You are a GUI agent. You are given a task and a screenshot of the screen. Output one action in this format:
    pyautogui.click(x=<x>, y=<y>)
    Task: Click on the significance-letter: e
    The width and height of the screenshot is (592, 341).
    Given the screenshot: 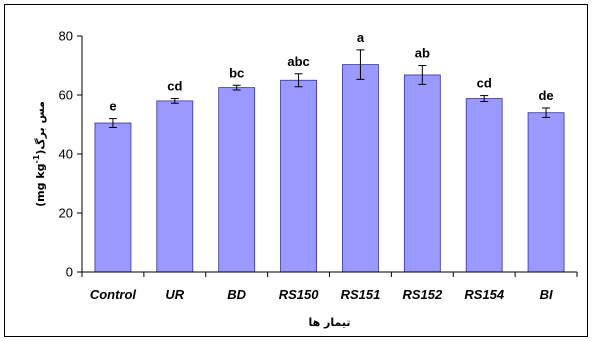 What is the action you would take?
    pyautogui.click(x=112, y=106)
    